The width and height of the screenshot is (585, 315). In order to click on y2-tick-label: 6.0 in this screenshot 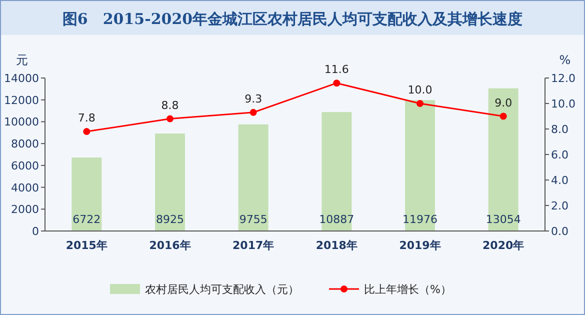, I will do `click(559, 155)`.